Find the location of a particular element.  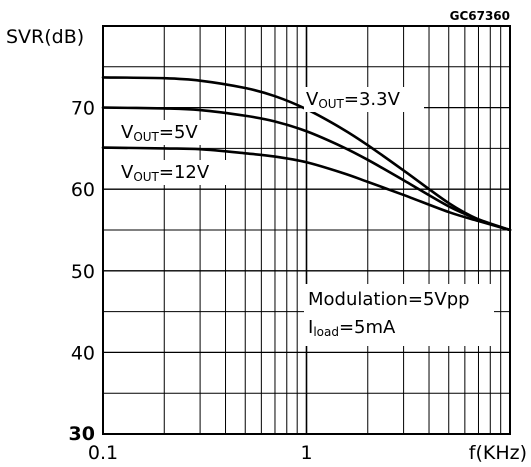

x-axis-label: f(KHz) is located at coordinates (498, 453).